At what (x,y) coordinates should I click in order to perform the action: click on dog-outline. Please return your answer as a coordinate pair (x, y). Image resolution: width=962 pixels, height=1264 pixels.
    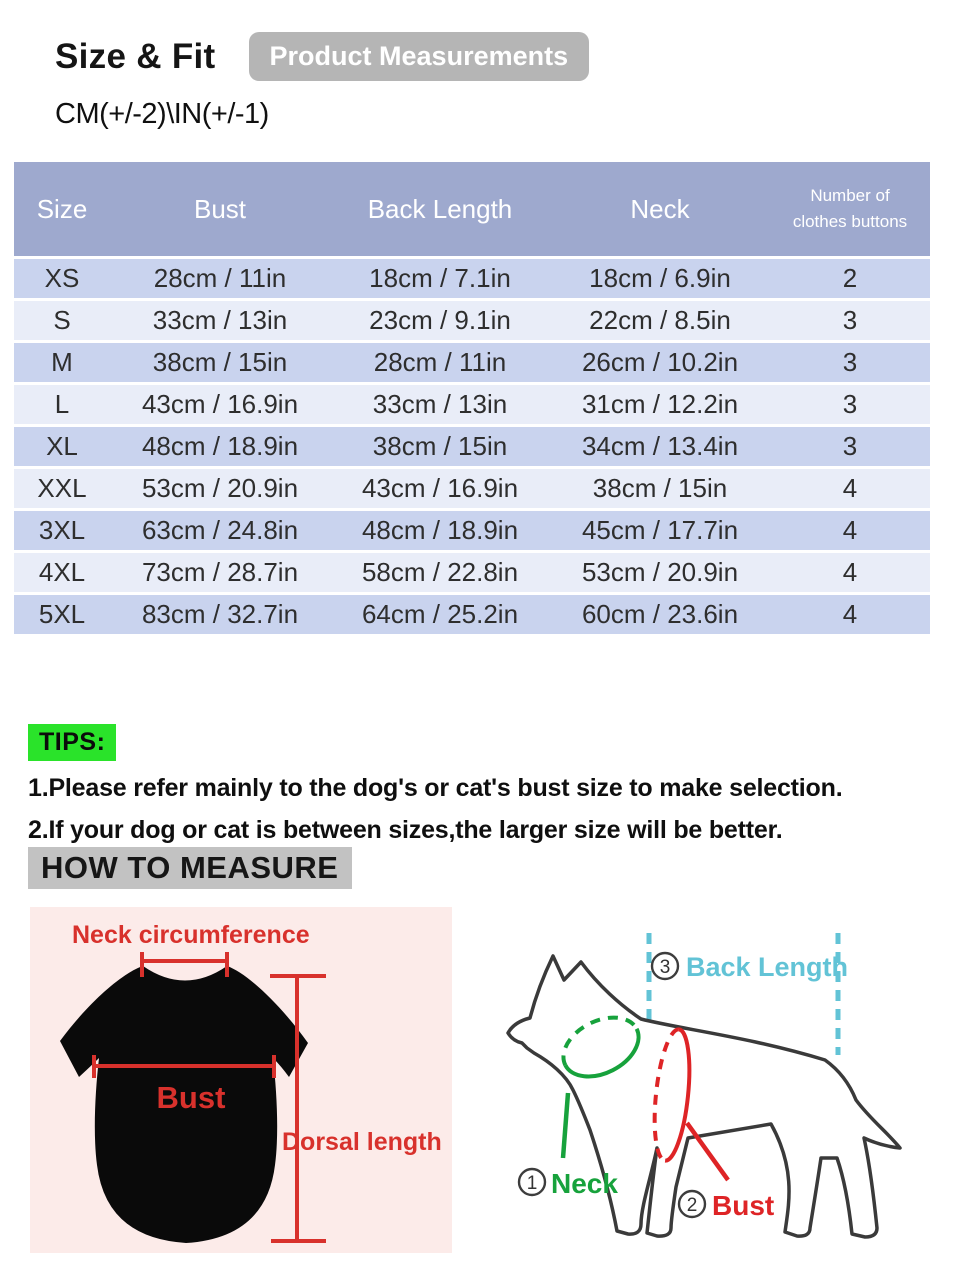
    Looking at the image, I should click on (704, 1096).